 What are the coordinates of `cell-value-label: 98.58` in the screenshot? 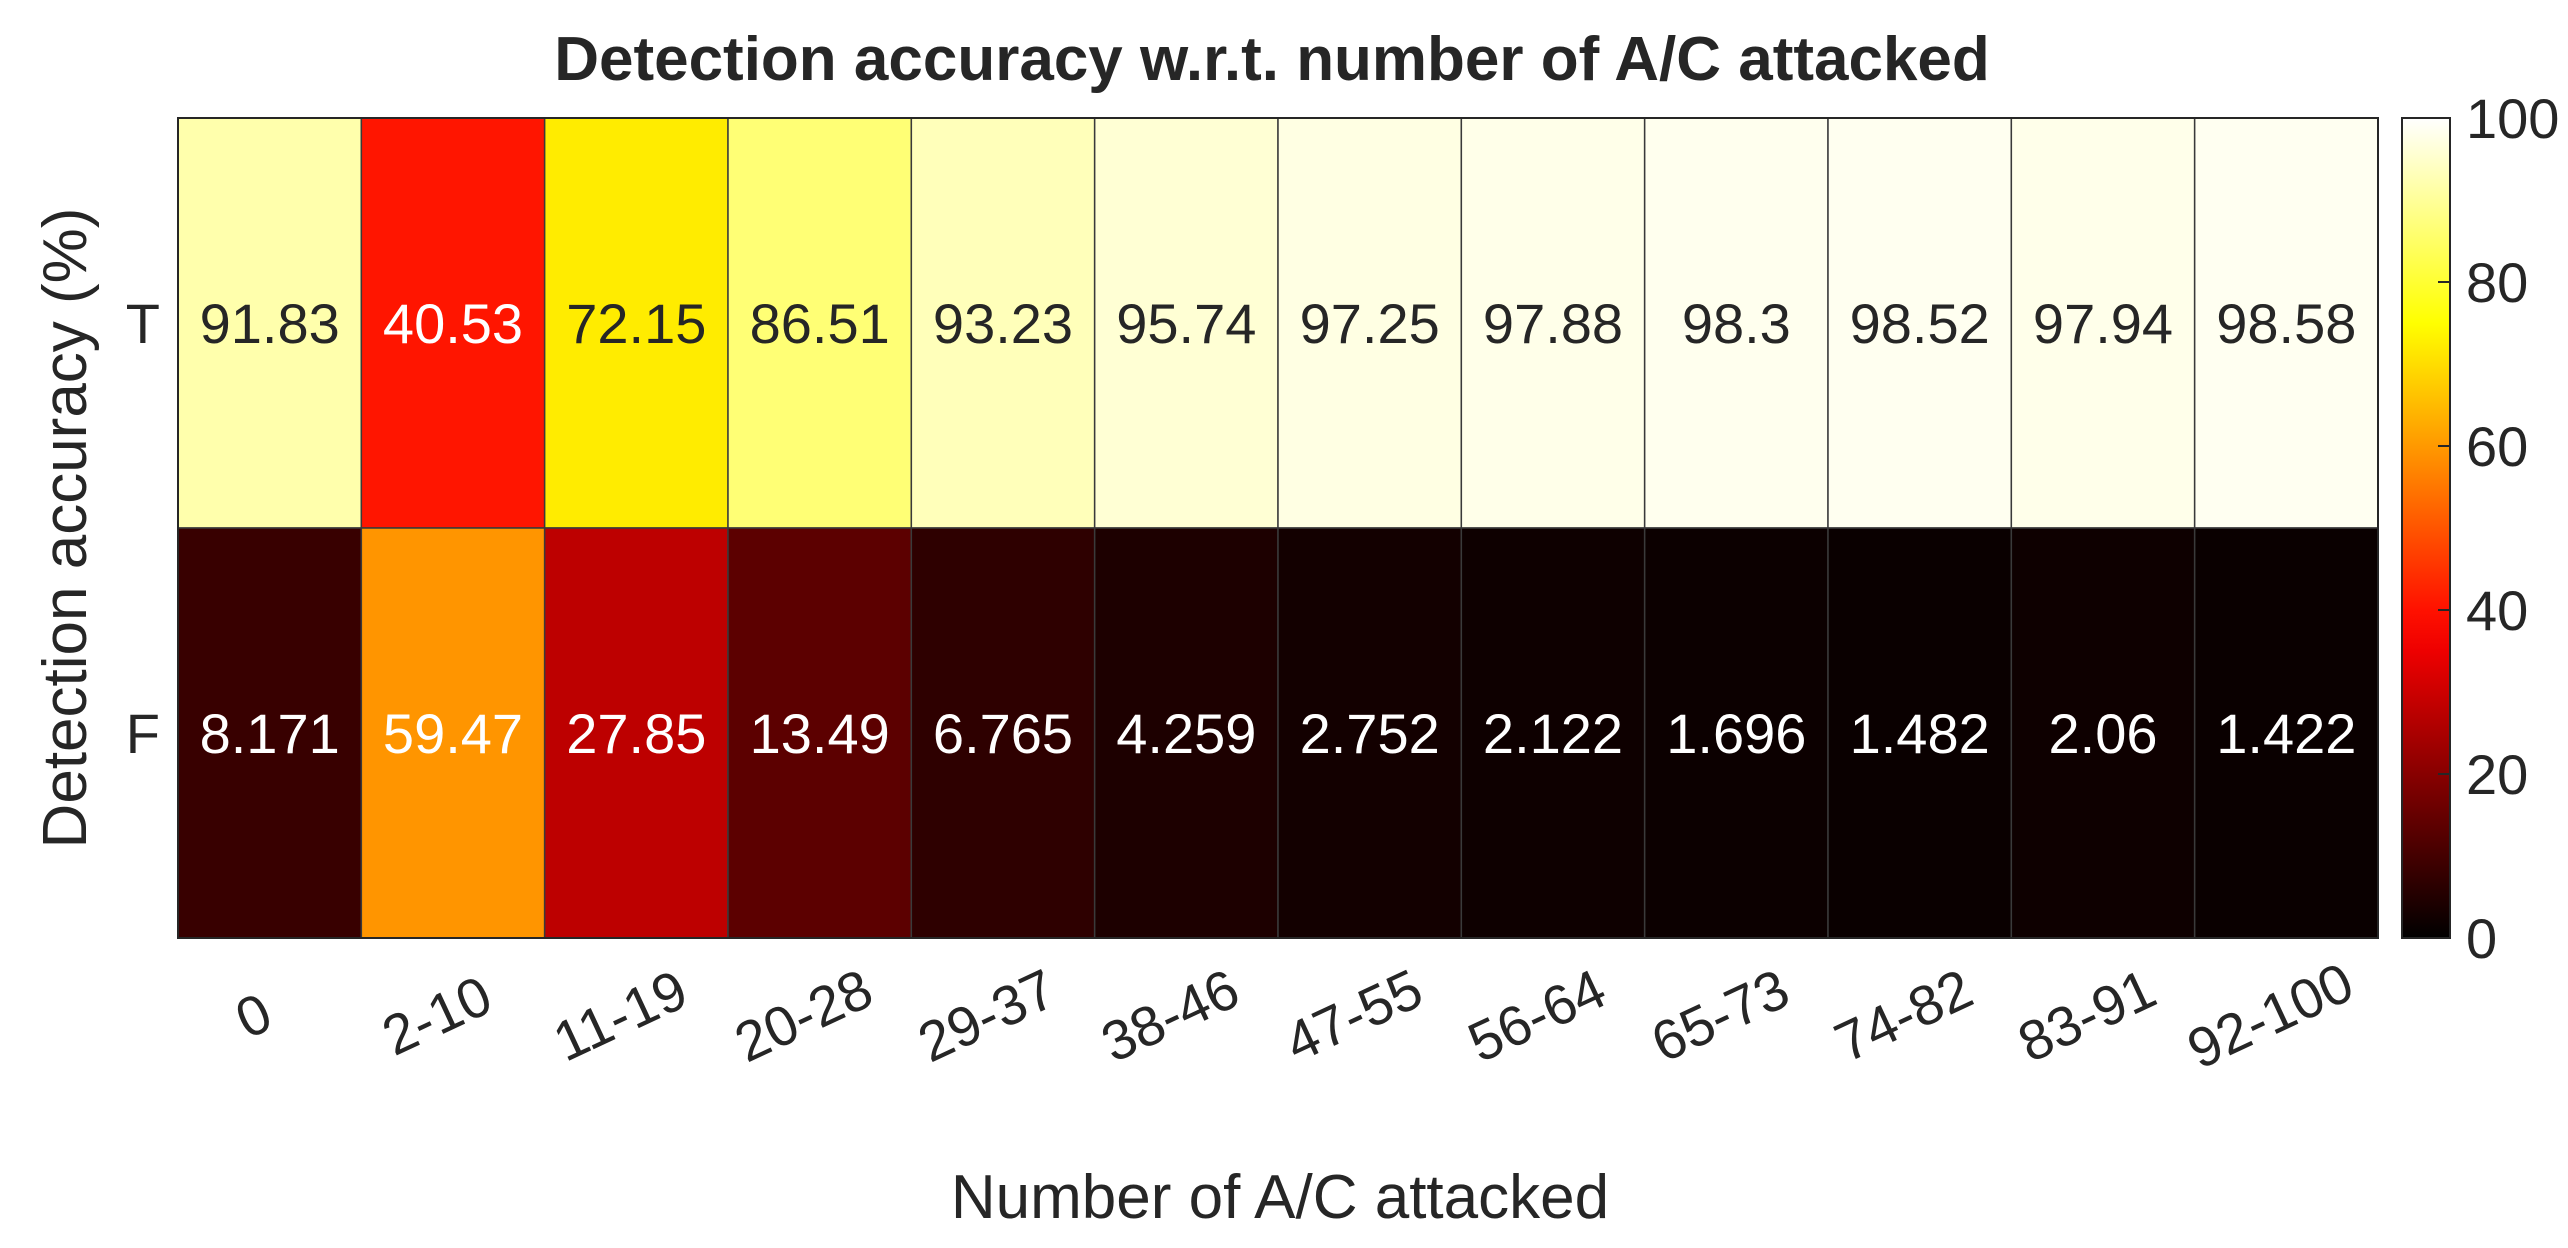 It's located at (2286, 323).